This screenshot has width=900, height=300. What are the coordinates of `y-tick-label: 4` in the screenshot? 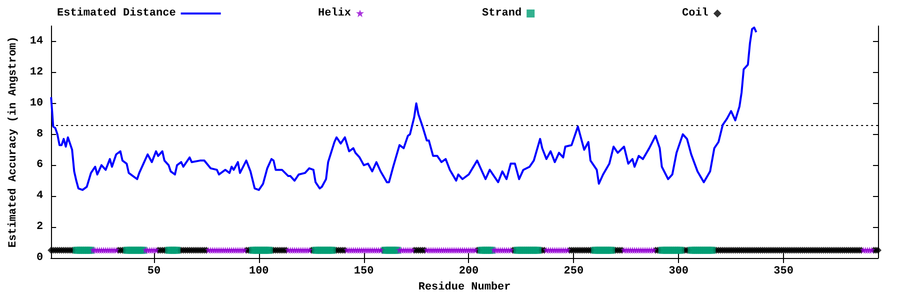 It's located at (40, 196).